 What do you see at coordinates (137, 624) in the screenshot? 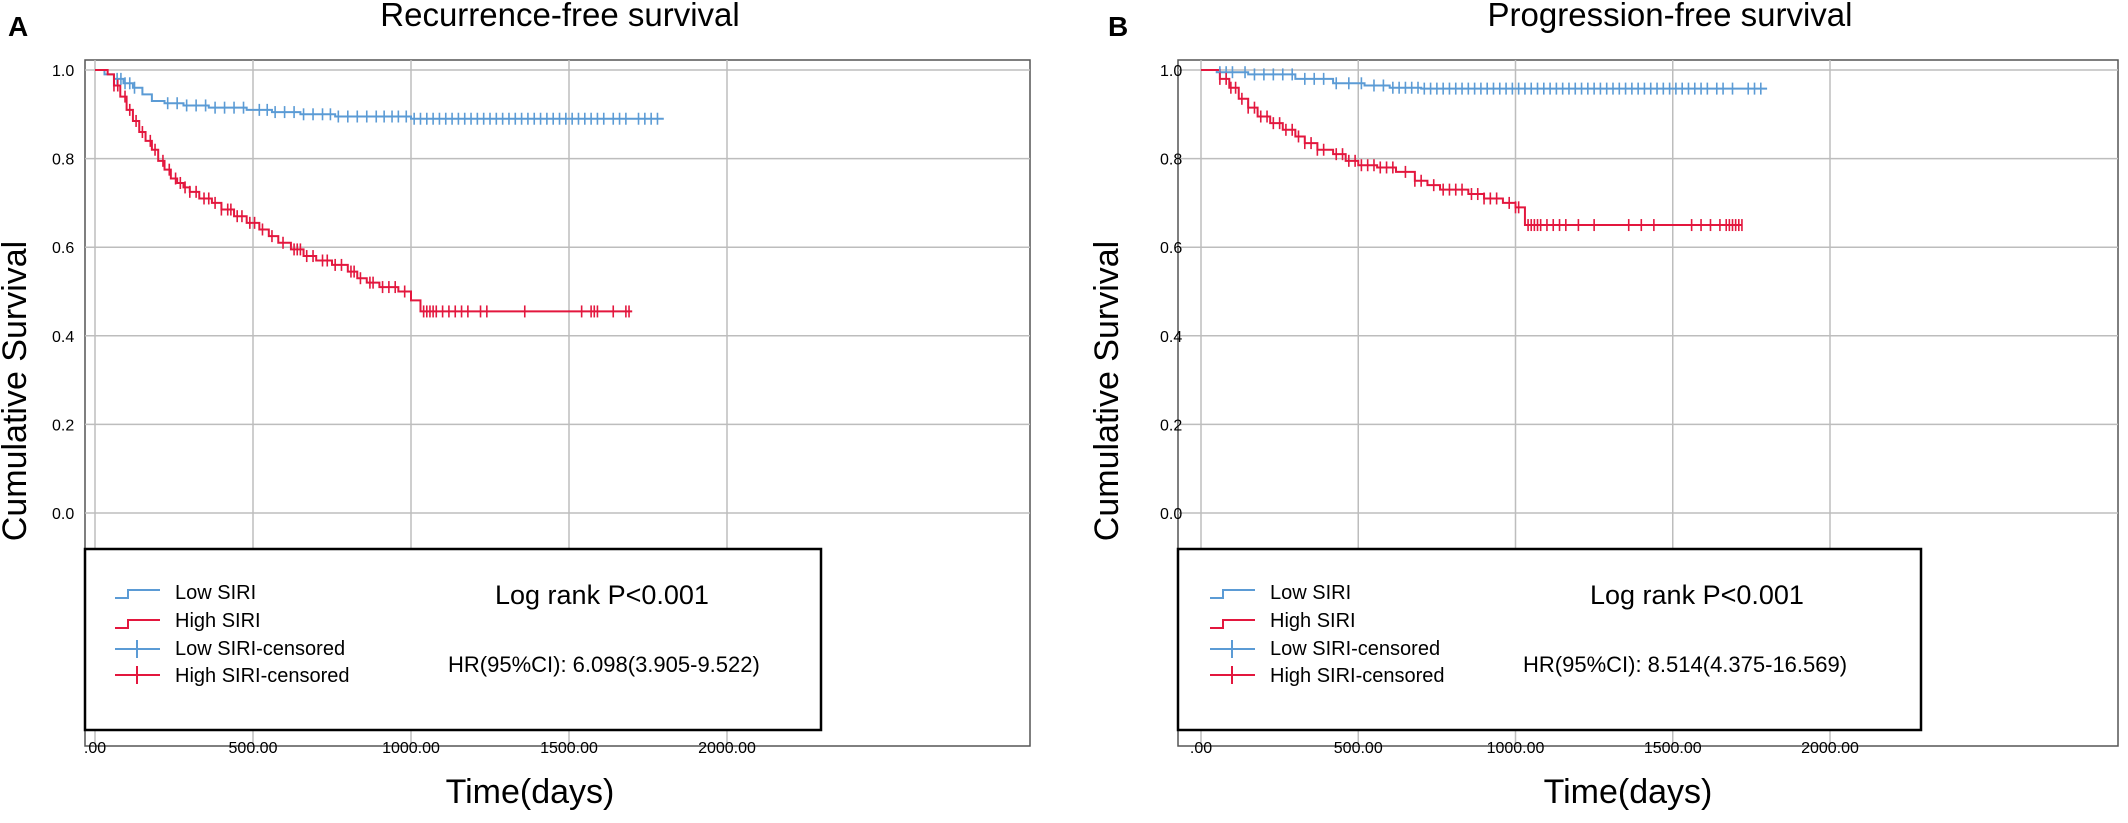
I see `panel-a-legend-swatch-high` at bounding box center [137, 624].